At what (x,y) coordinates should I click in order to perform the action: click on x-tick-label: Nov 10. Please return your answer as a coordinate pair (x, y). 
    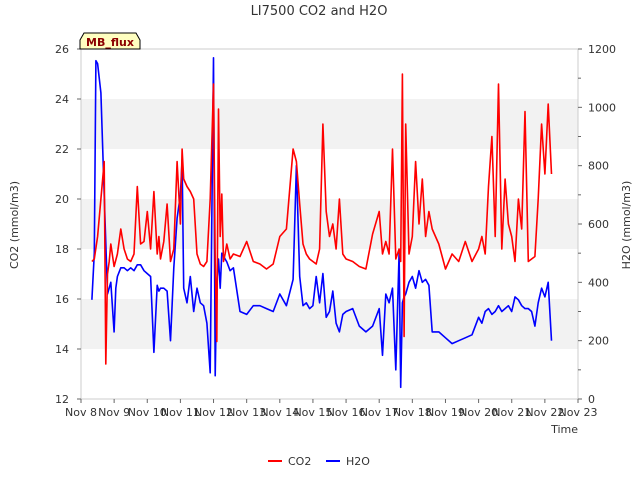
    Looking at the image, I should click on (147, 412).